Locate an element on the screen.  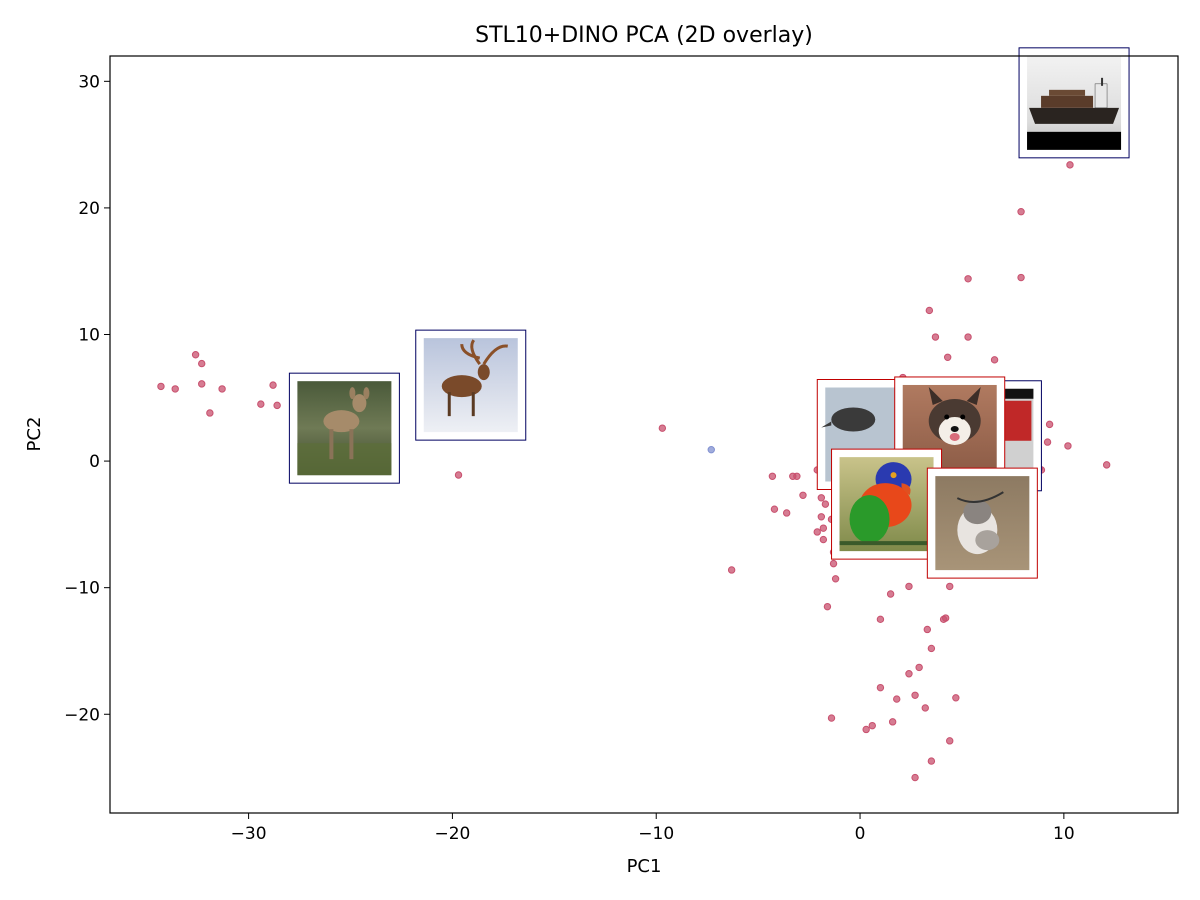
x-tick-label: −10 is located at coordinates (656, 834).